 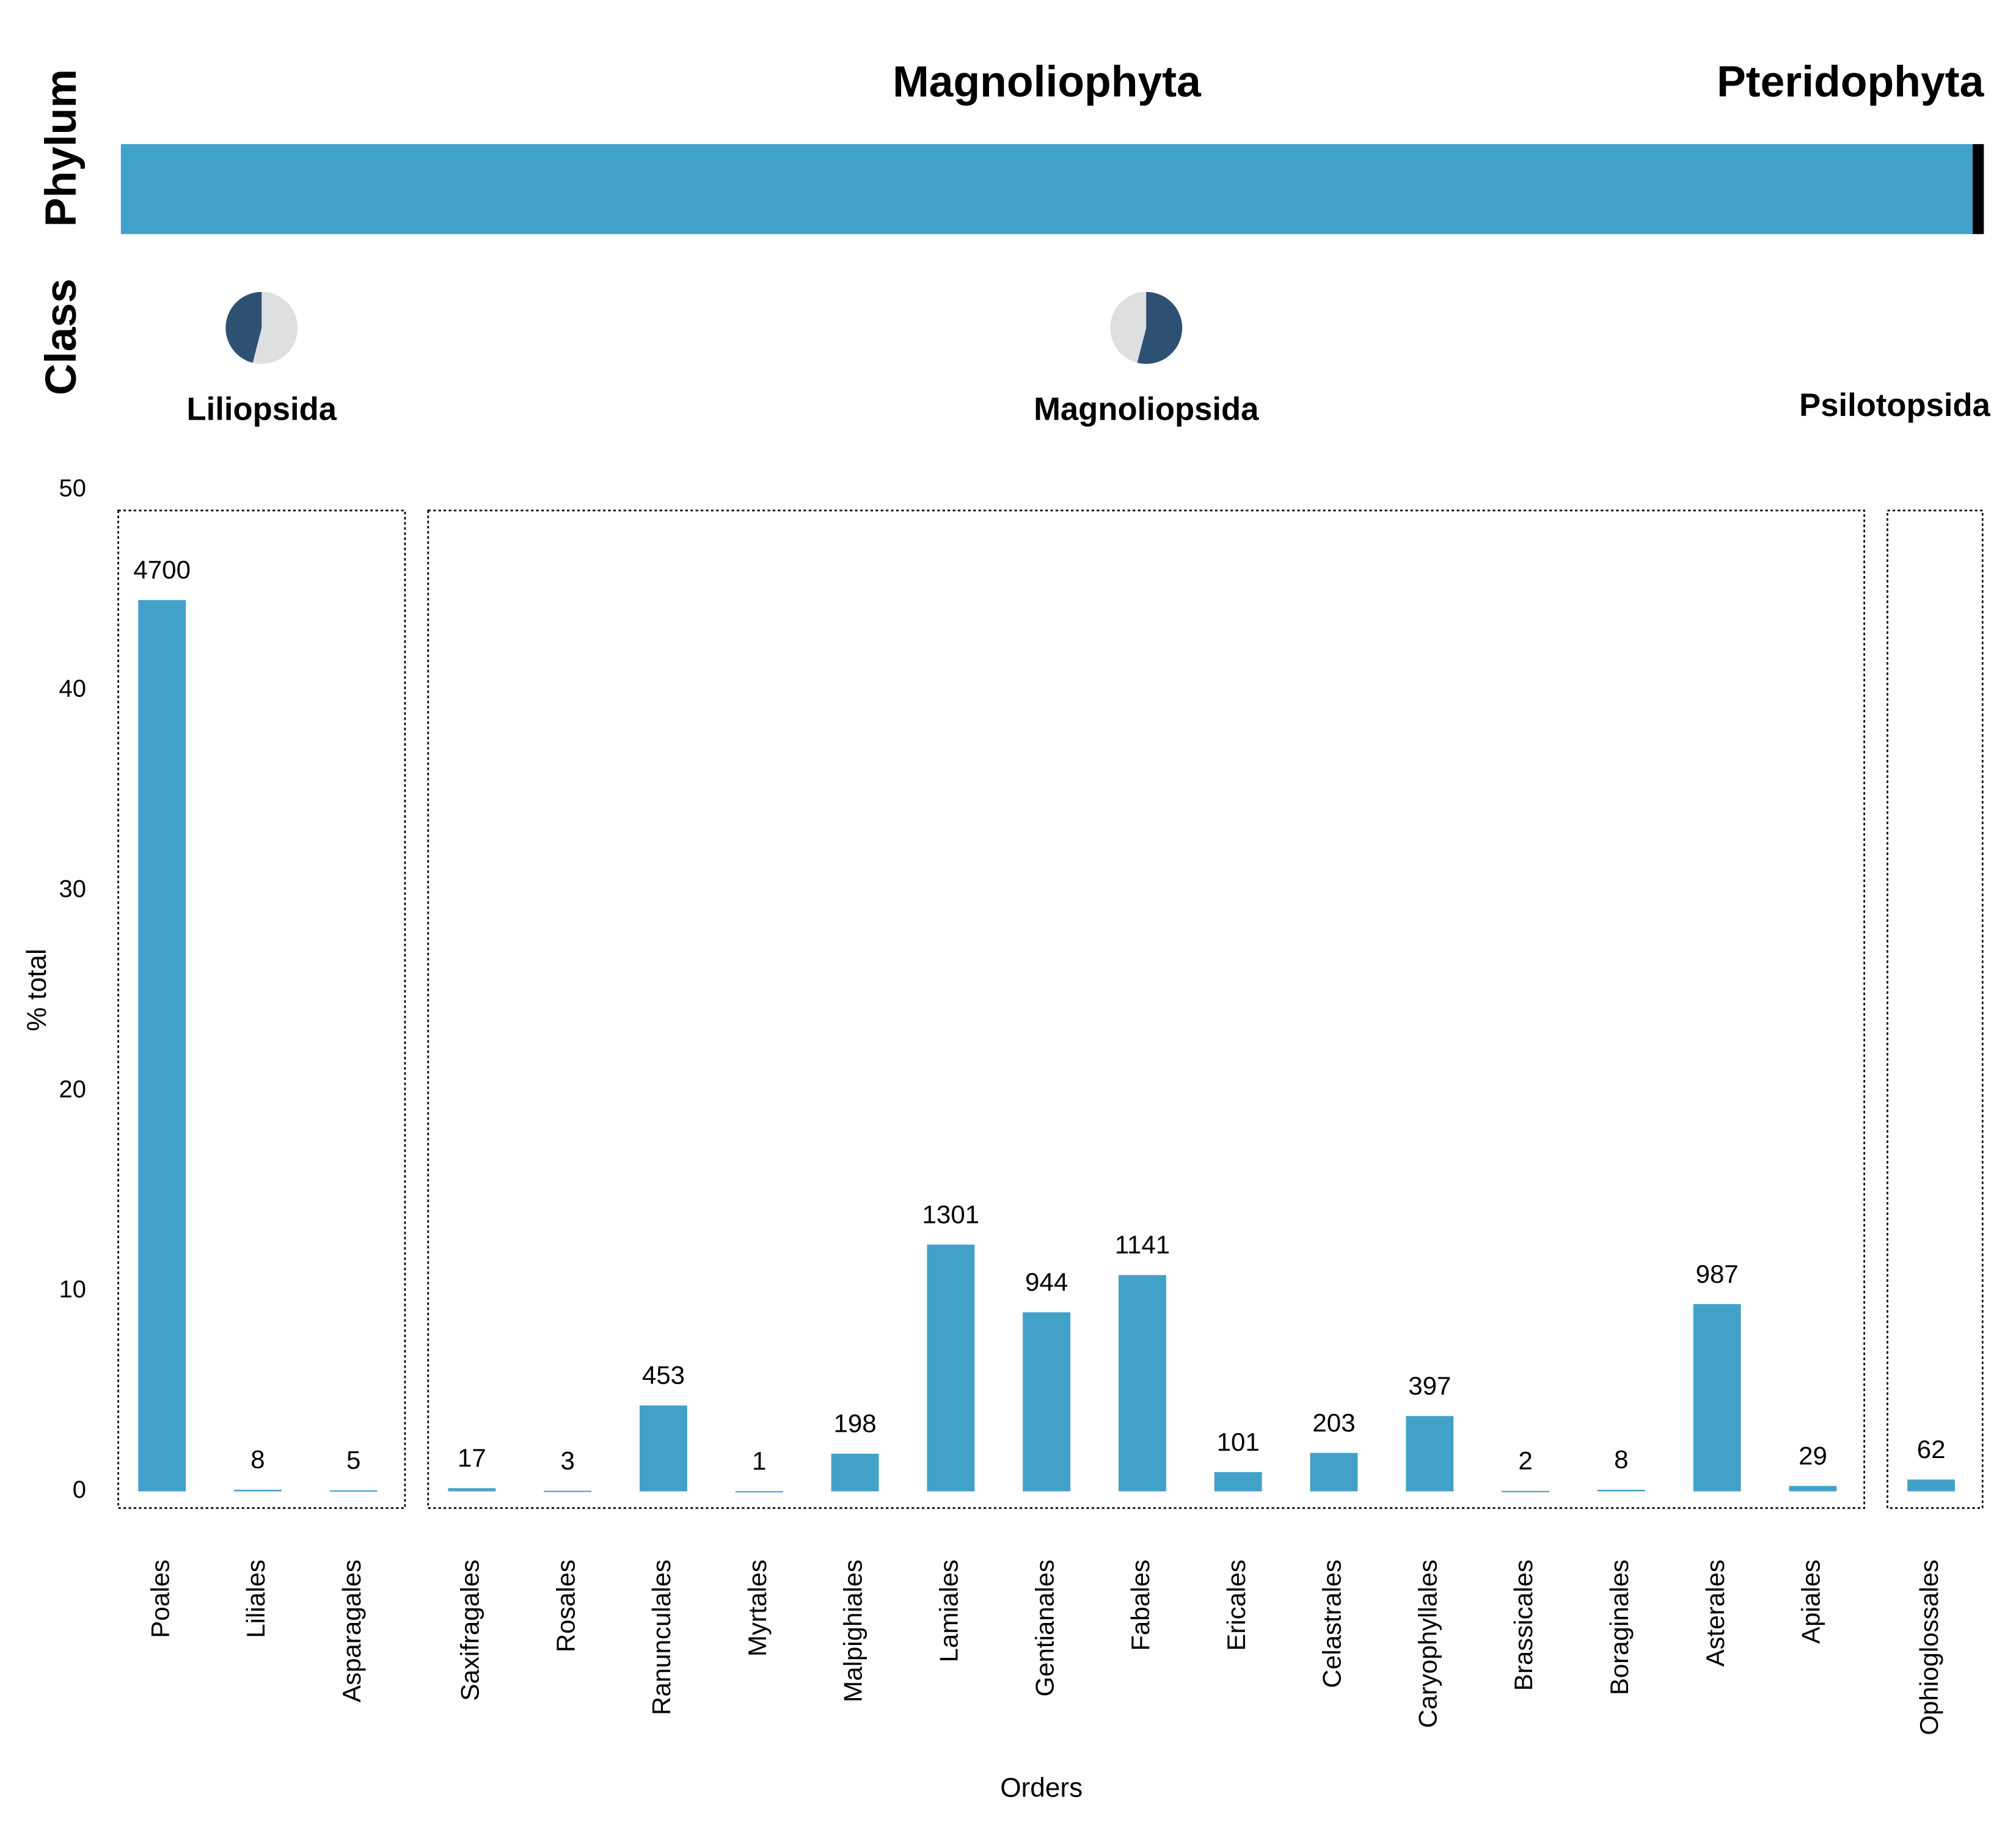 What do you see at coordinates (853, 1631) in the screenshot?
I see `x-tick-label: Malpighiales` at bounding box center [853, 1631].